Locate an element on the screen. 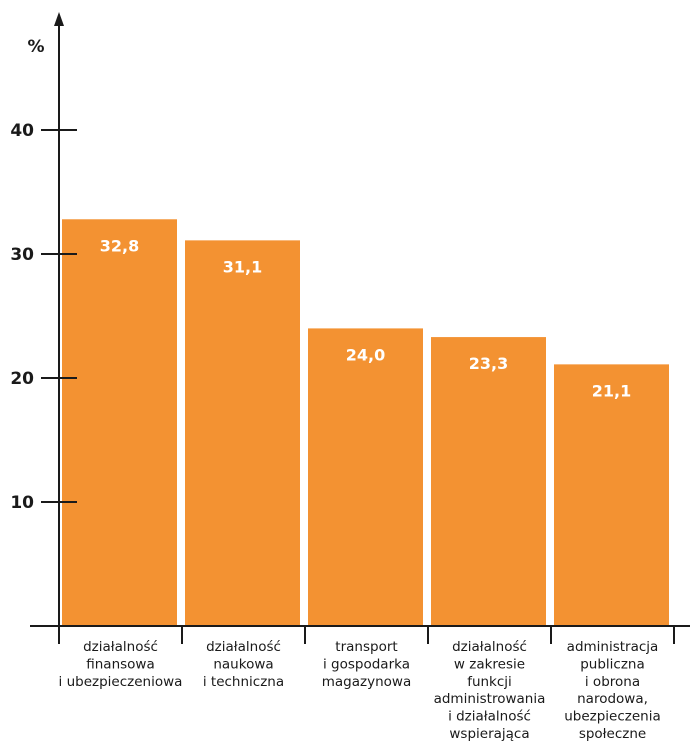 The height and width of the screenshot is (756, 700). bar-value-label: 23,3 is located at coordinates (488, 363).